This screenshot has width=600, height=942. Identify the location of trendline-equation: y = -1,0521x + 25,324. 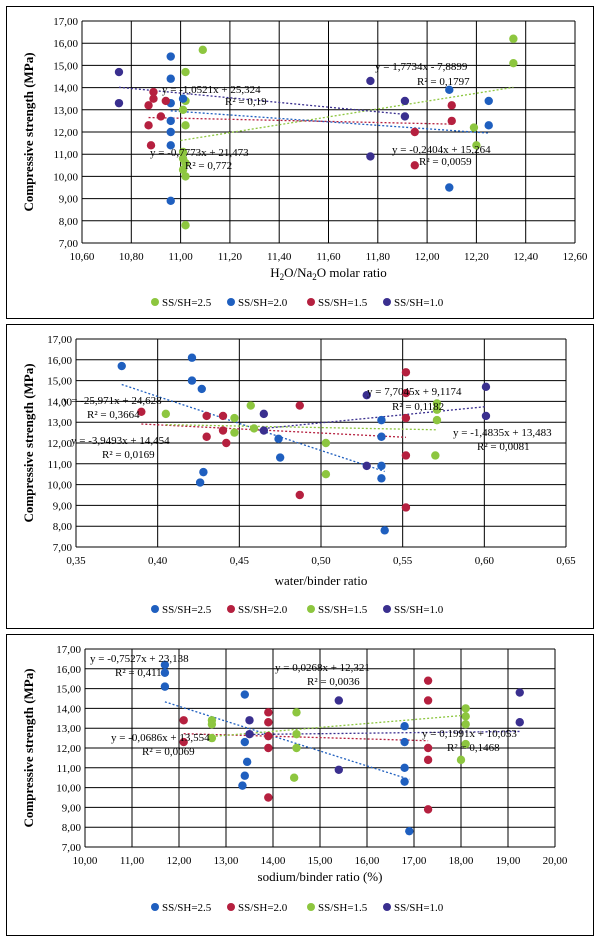
(211, 90).